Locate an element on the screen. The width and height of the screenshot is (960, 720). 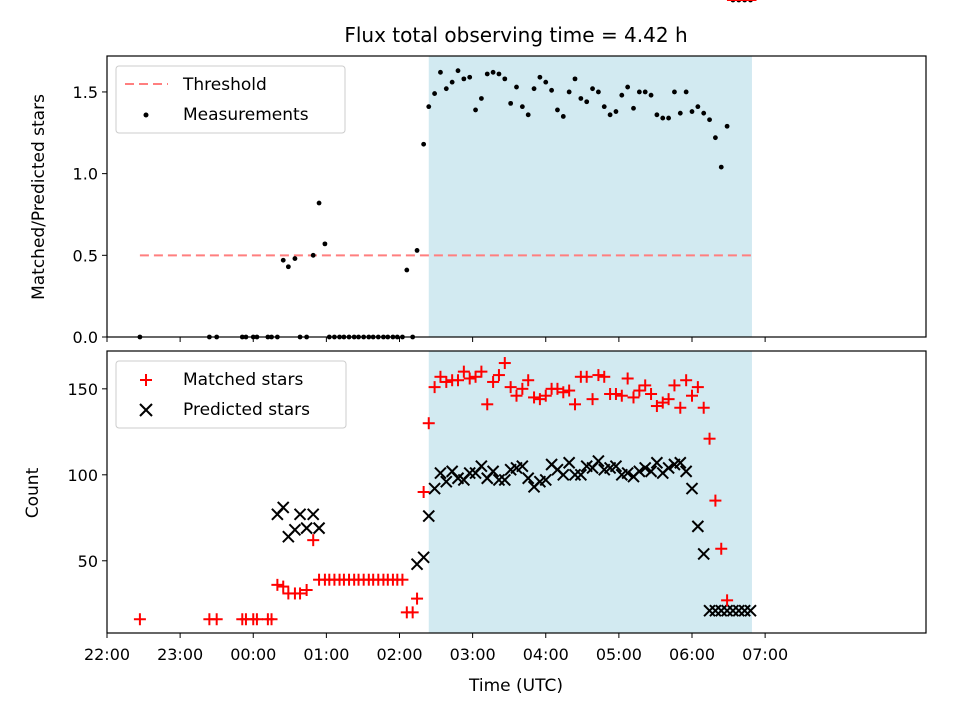
legend-bottom: Matched stars Predicted stars is located at coordinates (231, 394).